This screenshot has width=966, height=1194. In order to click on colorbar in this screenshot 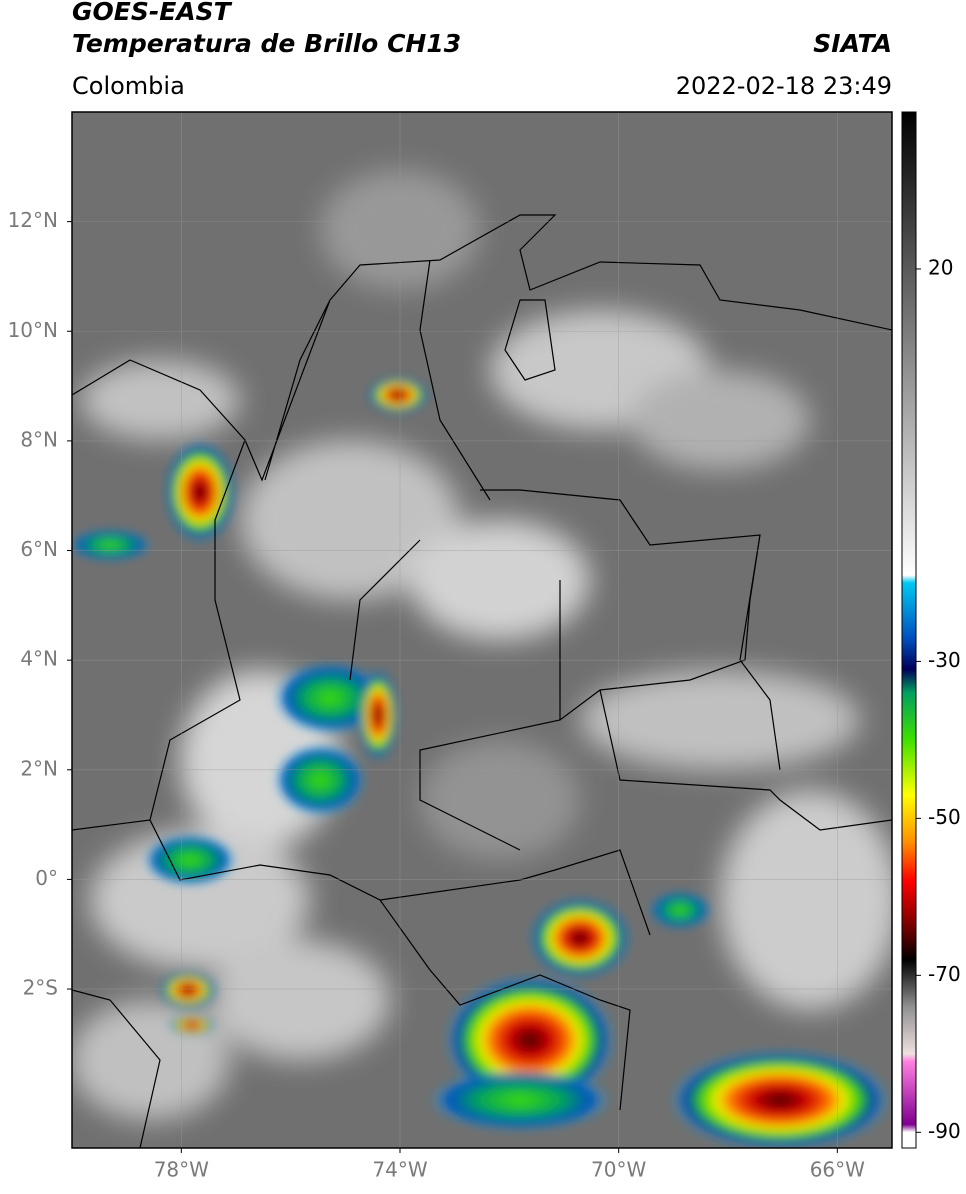, I will do `click(909, 630)`.